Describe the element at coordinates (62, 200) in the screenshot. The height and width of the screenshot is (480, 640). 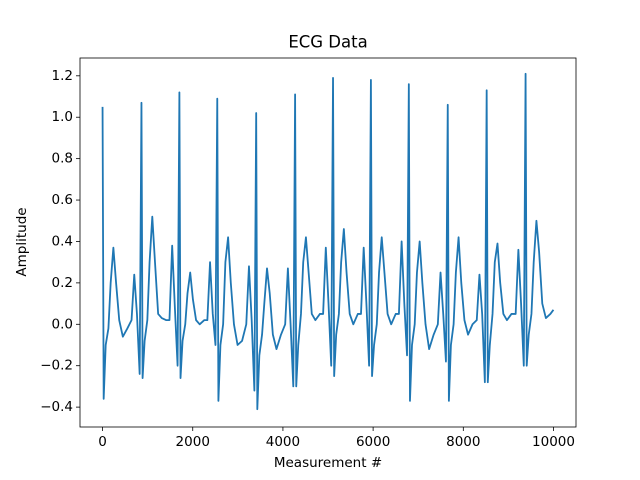
I see `y-tick-label: 0.6` at that location.